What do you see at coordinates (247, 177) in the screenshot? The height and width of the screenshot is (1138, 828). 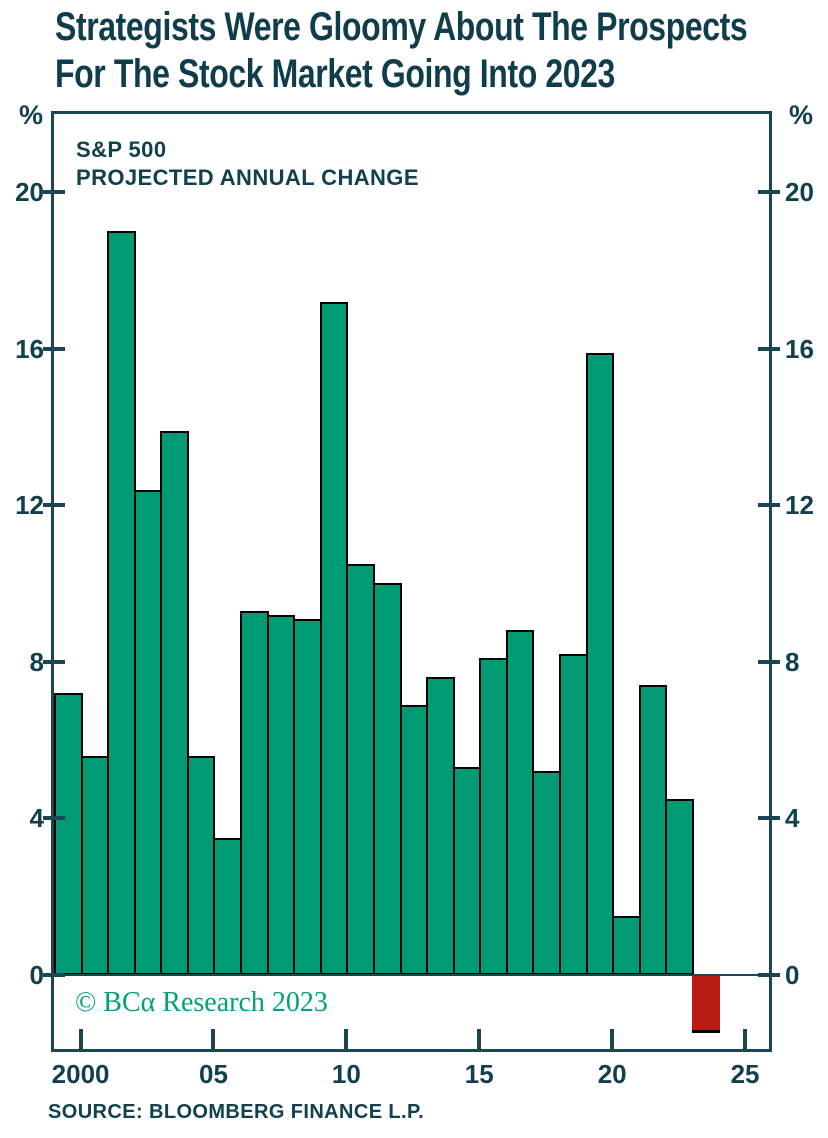 I see `series-label-line2: PROJECTED ANNUAL CHANGE` at bounding box center [247, 177].